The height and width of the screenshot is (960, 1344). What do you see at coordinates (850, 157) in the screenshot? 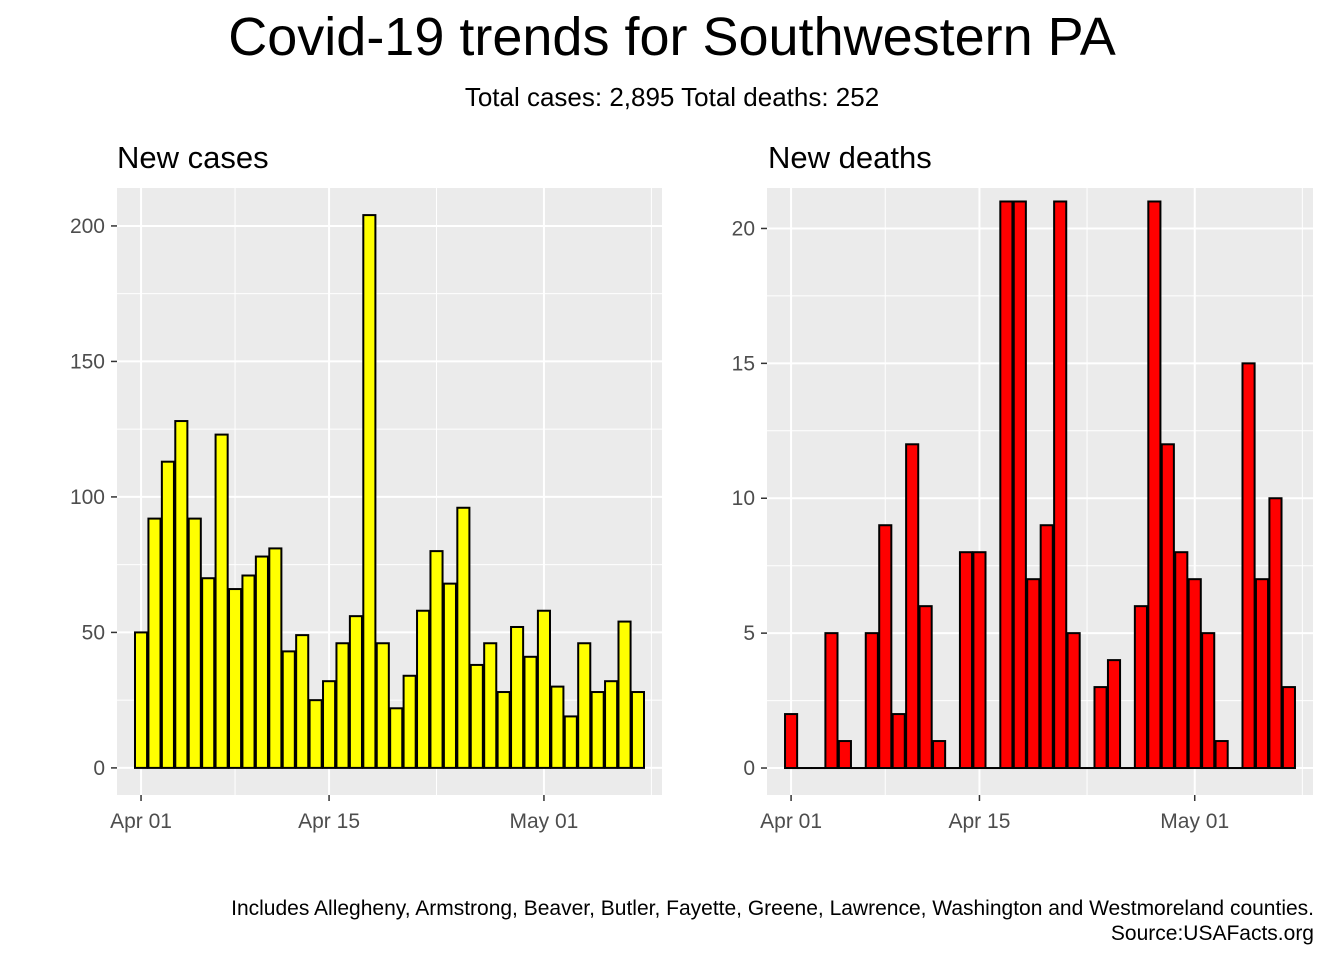
I see `panel-title: New deaths` at bounding box center [850, 157].